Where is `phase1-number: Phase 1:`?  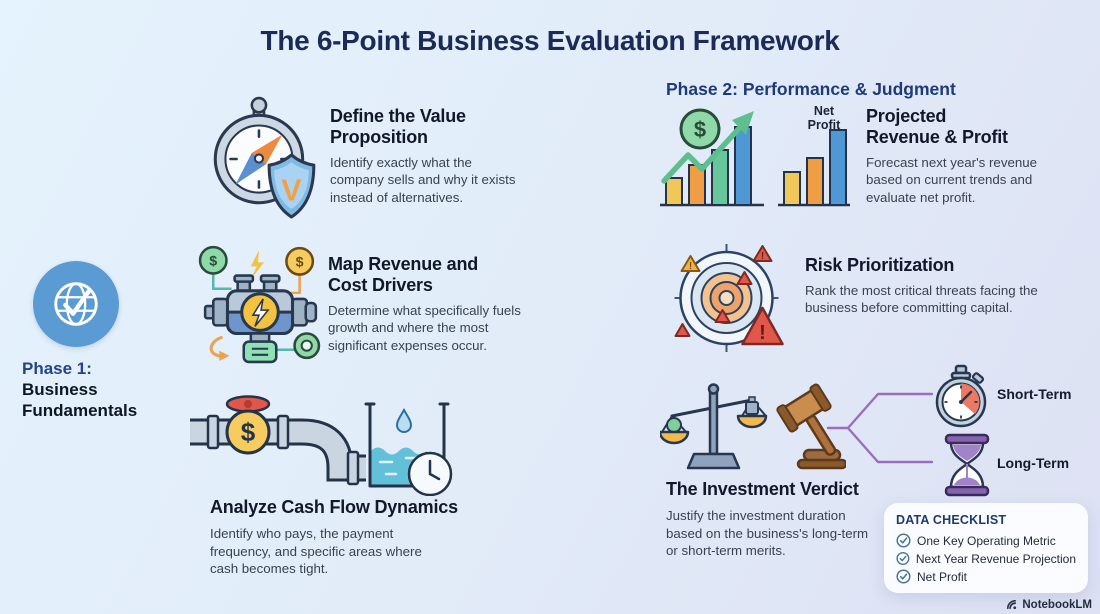
phase1-number: Phase 1: is located at coordinates (57, 368).